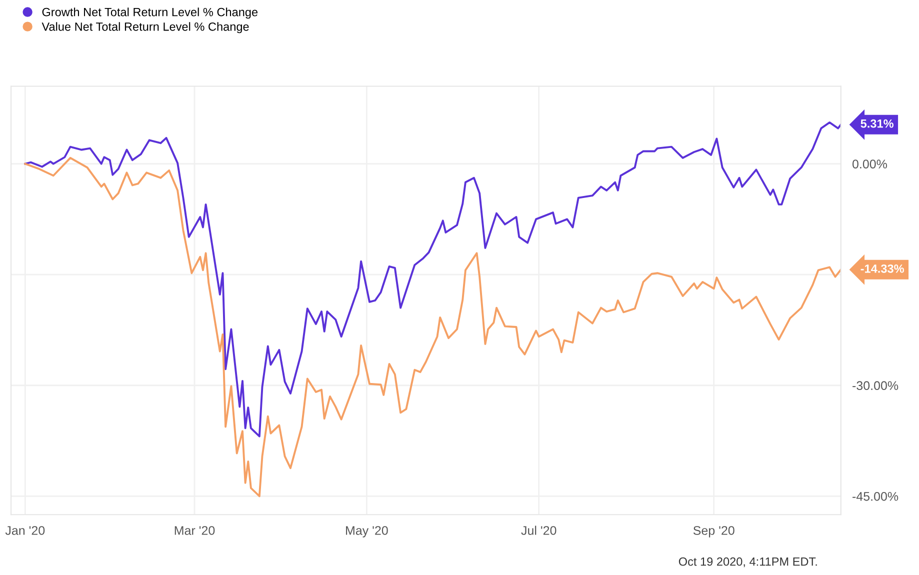 This screenshot has width=919, height=575. Describe the element at coordinates (869, 164) in the screenshot. I see `y-tick-label: 0.00%` at that location.